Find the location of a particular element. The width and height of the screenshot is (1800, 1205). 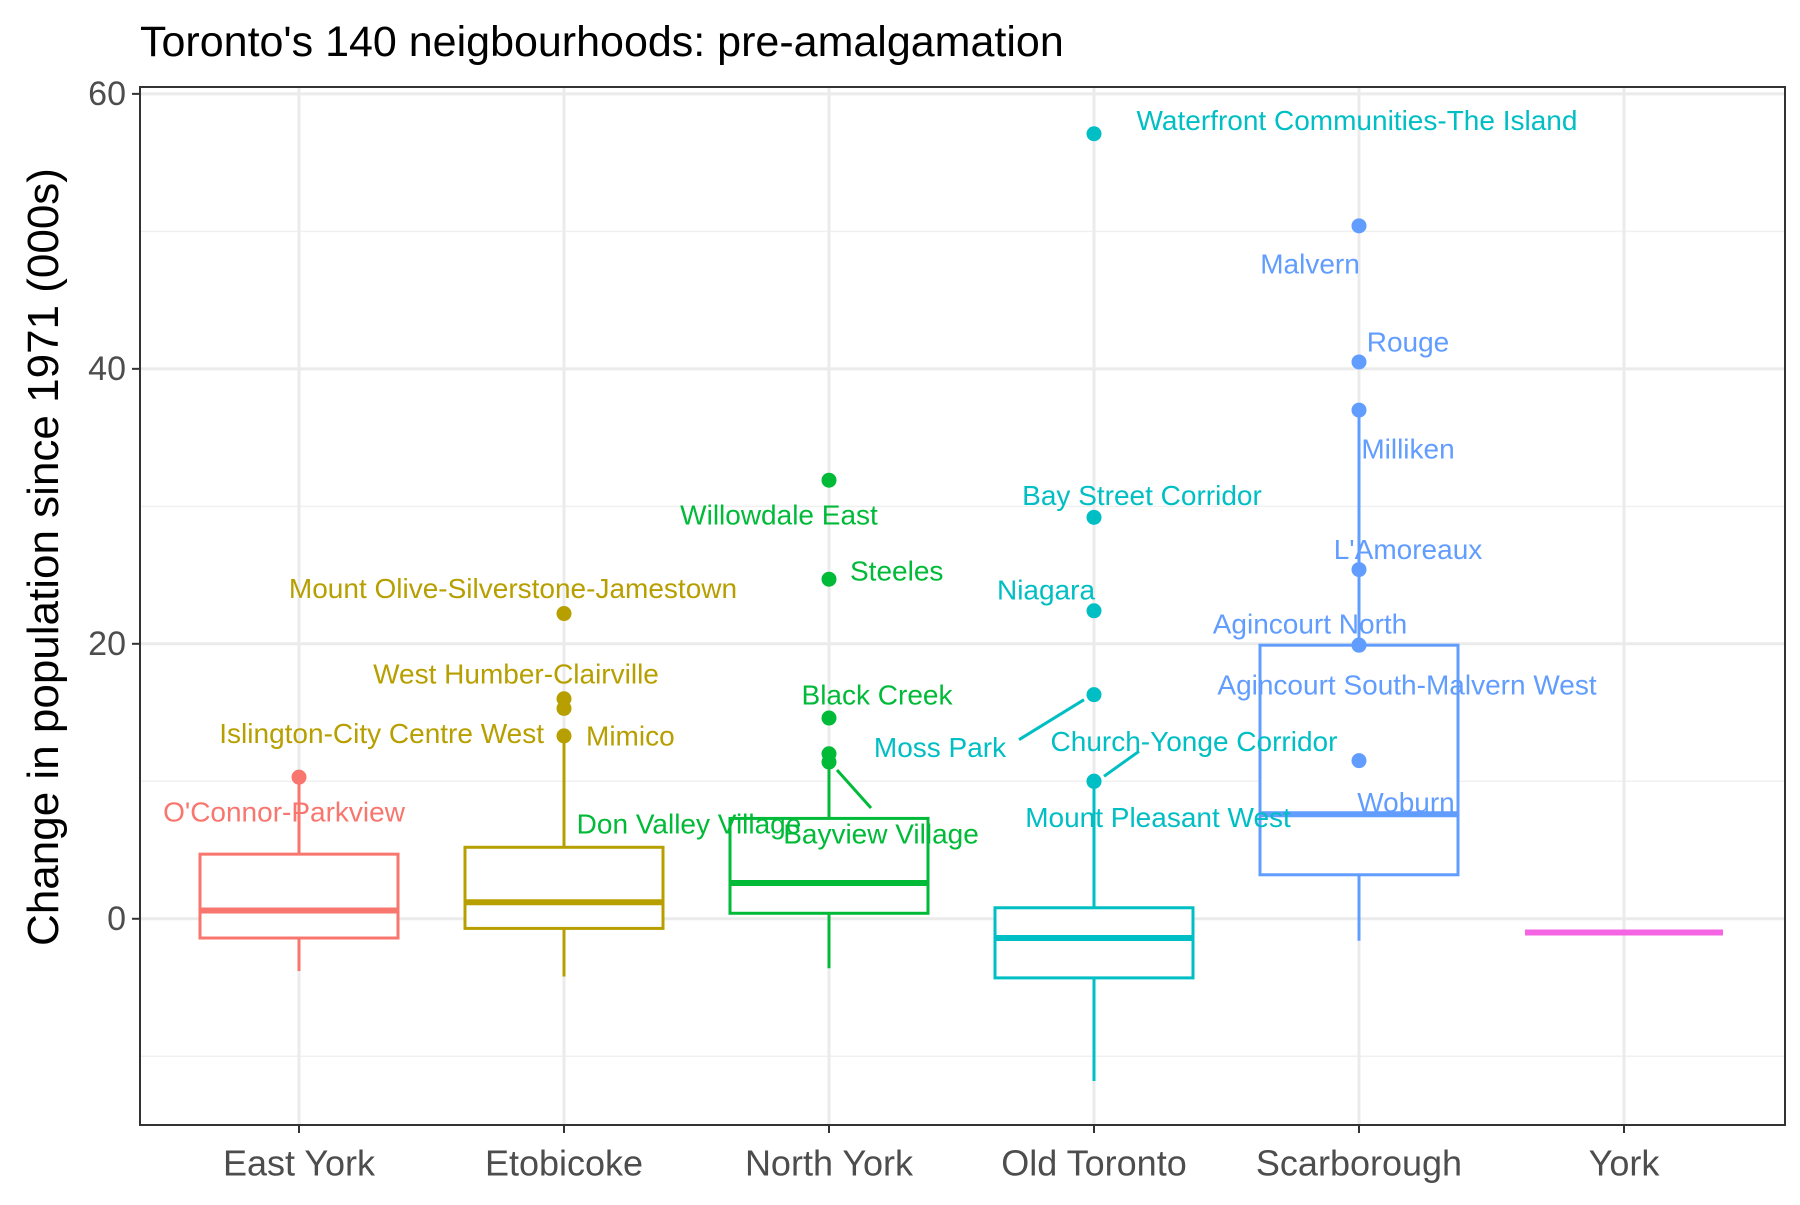

outlier-label: Church-Yonge Corridor is located at coordinates (1194, 741).